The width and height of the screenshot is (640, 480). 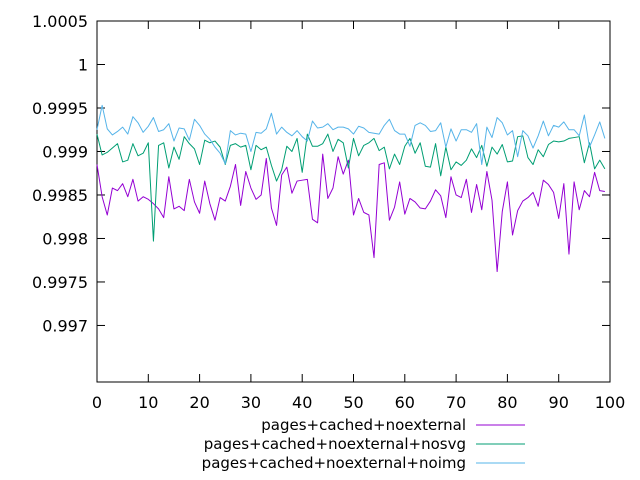 What do you see at coordinates (559, 402) in the screenshot?
I see `x-tick-label: 90` at bounding box center [559, 402].